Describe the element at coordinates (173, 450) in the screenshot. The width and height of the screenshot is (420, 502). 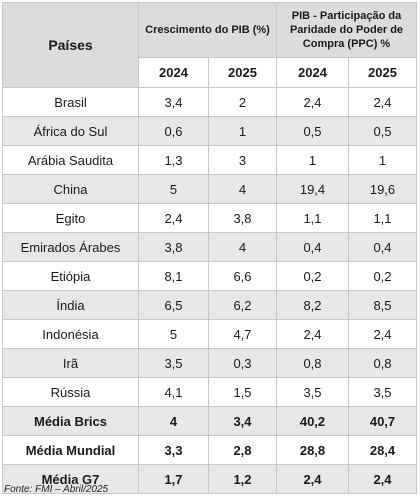
I see `value-cell: 3,3` at that location.